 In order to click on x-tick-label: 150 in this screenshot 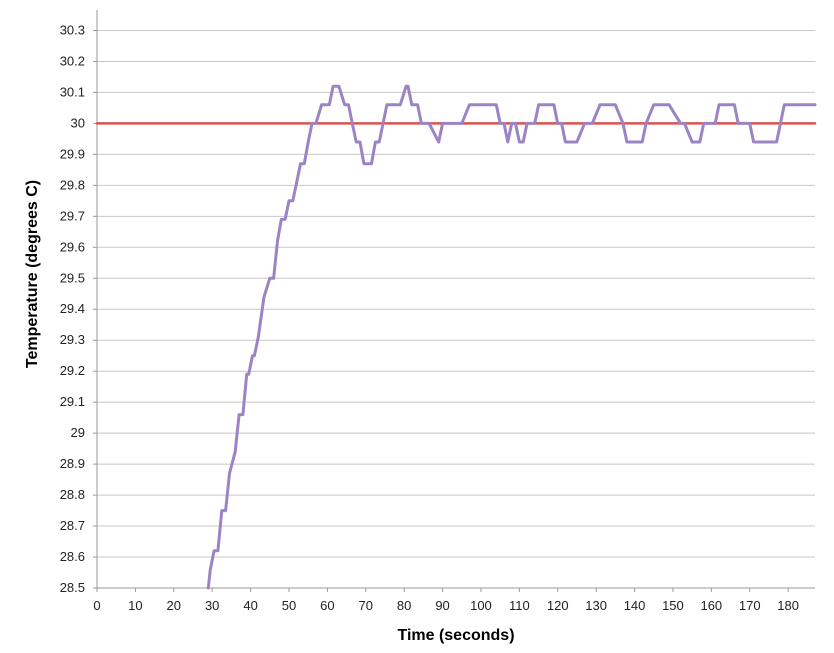, I will do `click(673, 605)`.